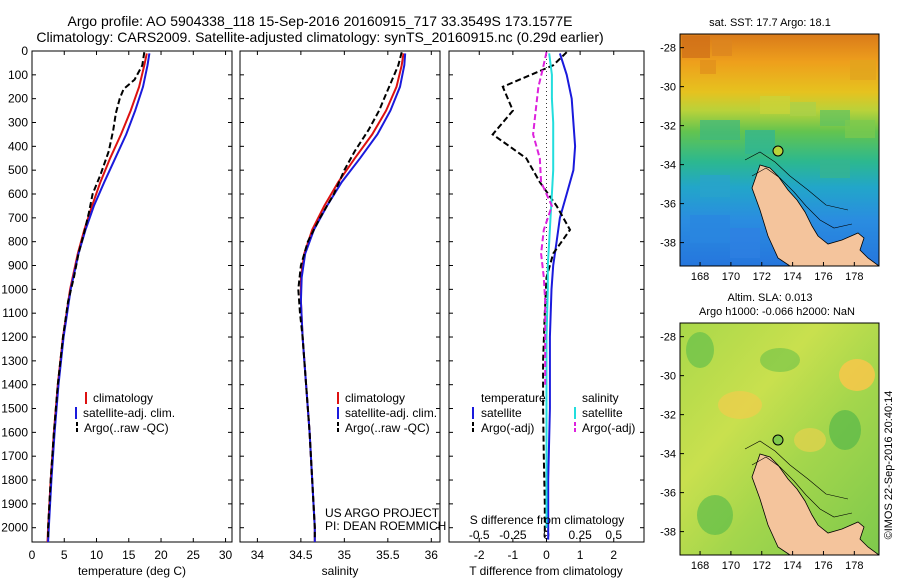  I want to click on legend-label-satellite: satellite-adj. clim., so click(129, 413).